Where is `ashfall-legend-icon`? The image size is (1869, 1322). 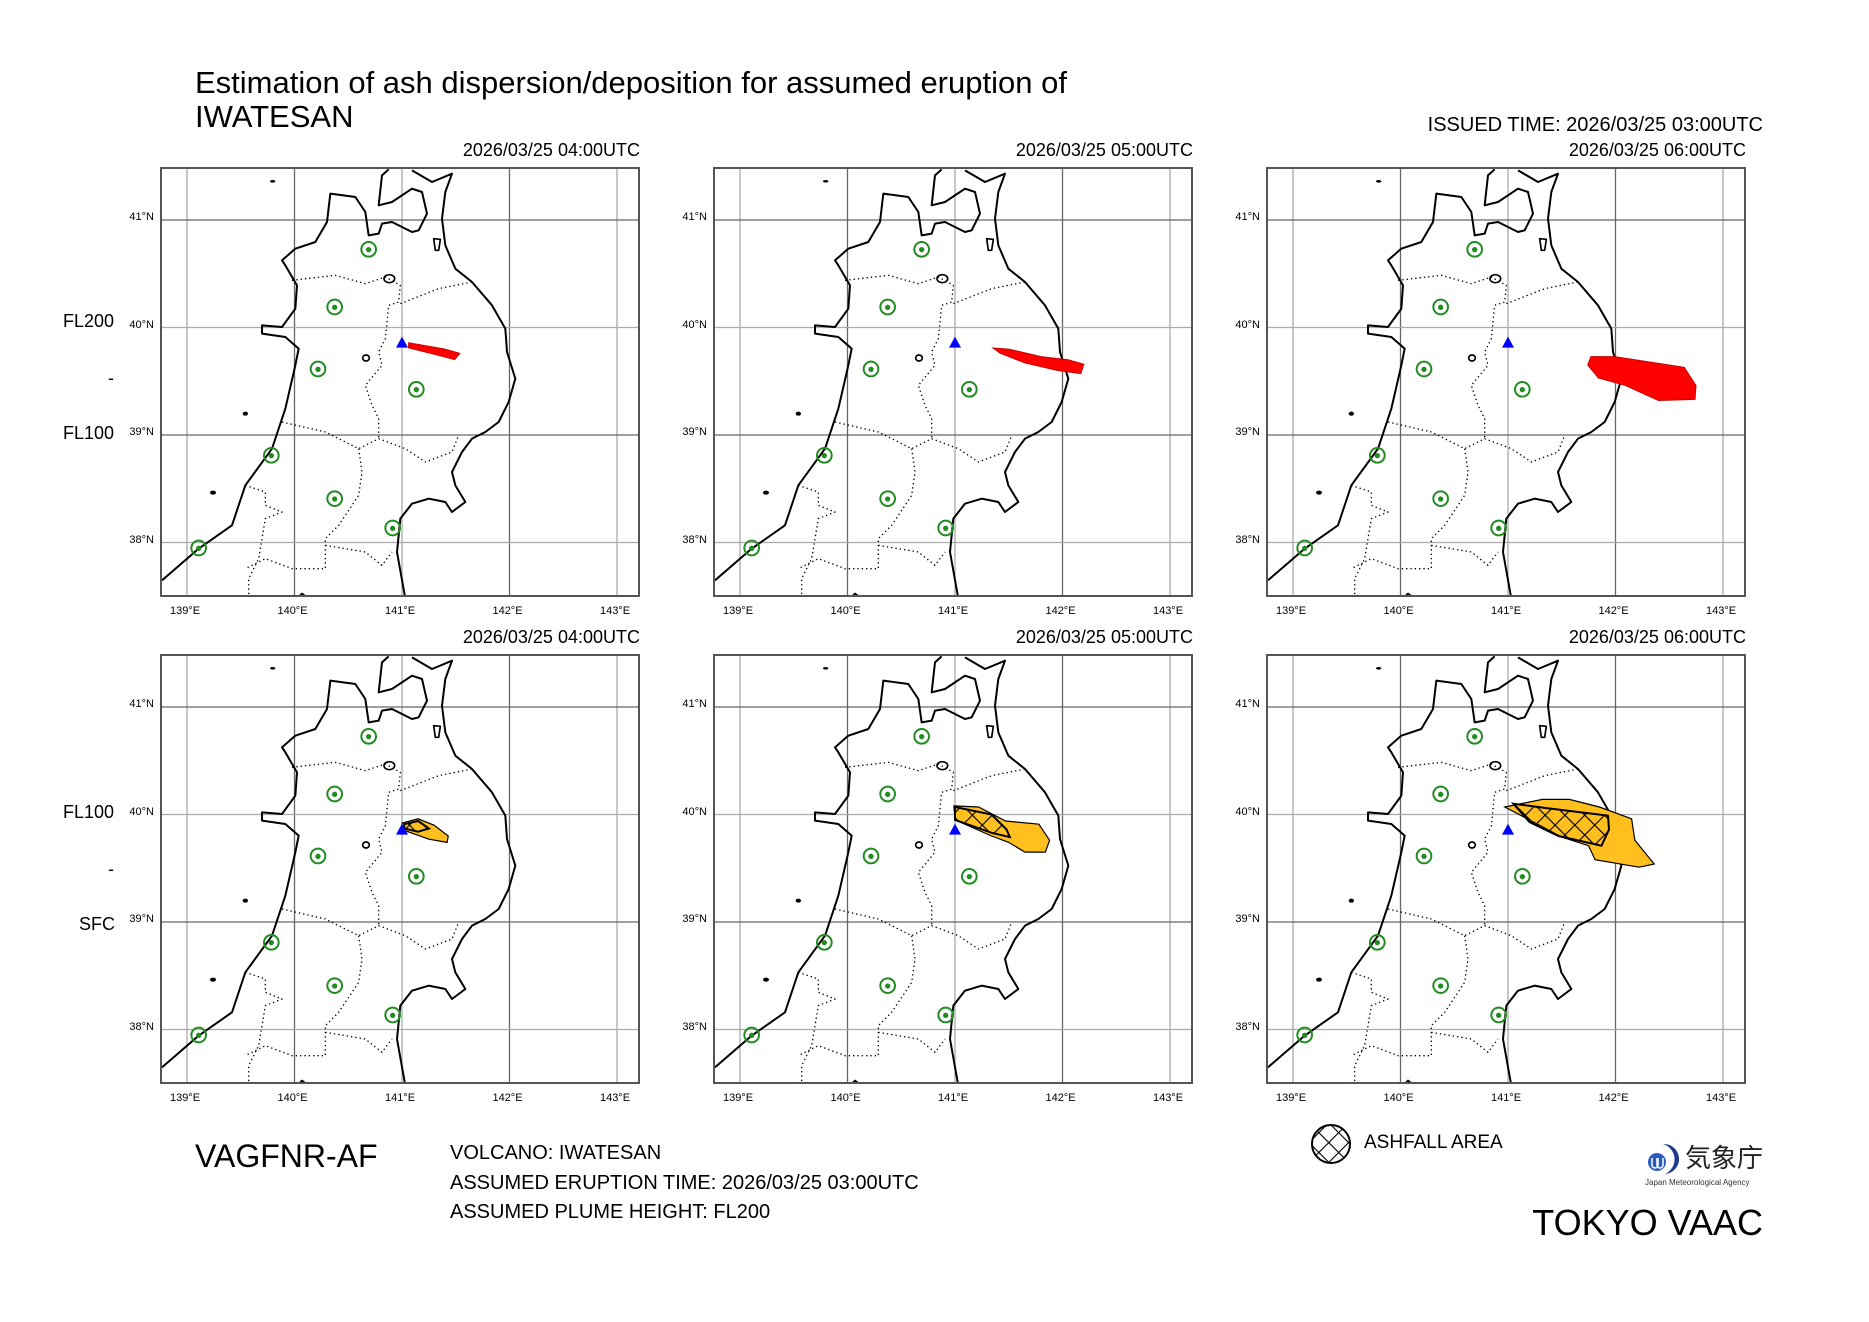
ashfall-legend-icon is located at coordinates (1331, 1144).